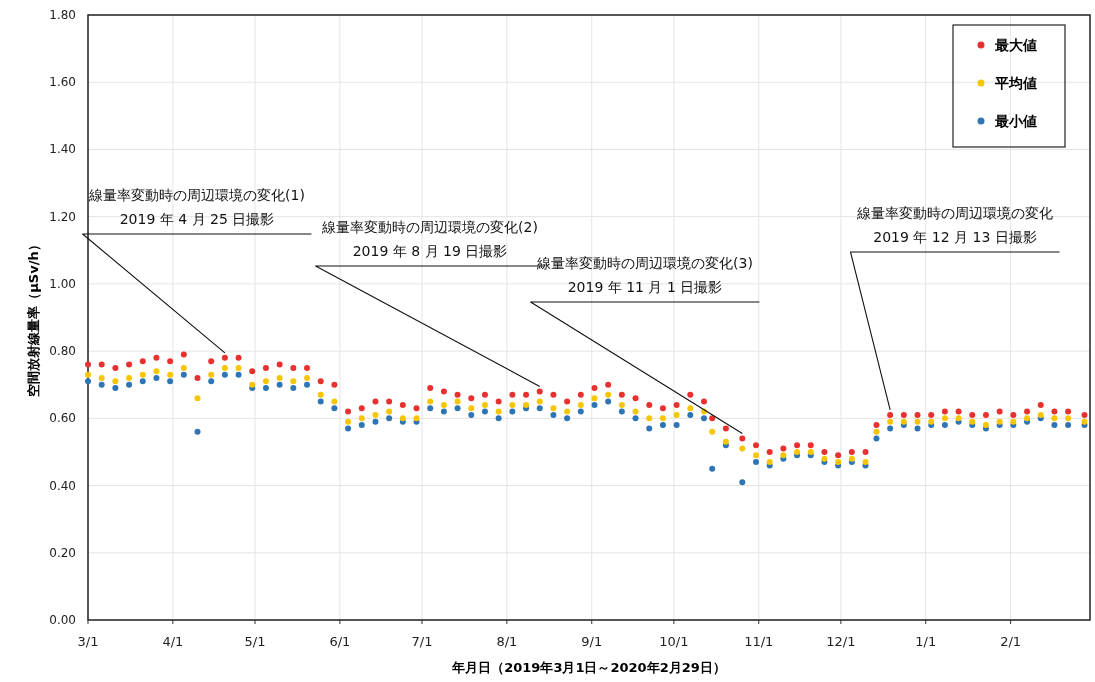  I want to click on x-tick-label: 4/1, so click(173, 641).